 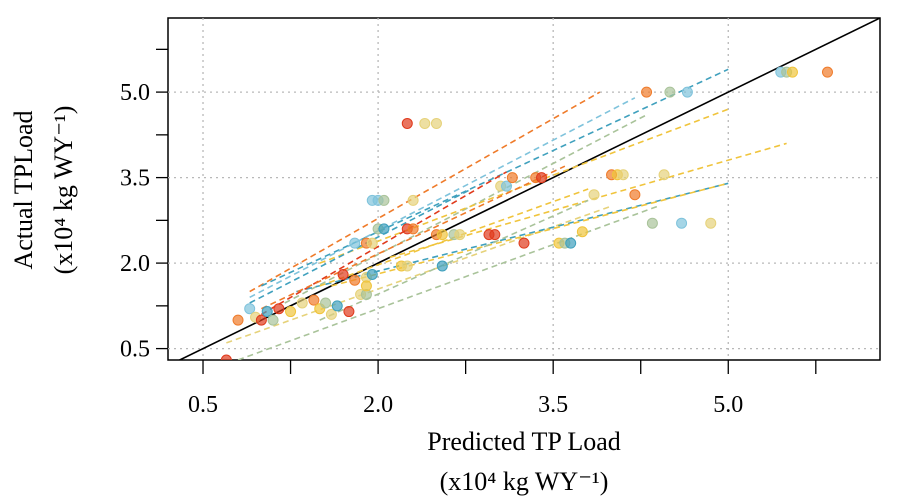 What do you see at coordinates (524, 441) in the screenshot?
I see `x-axis-title-line1: Predicted TP Load` at bounding box center [524, 441].